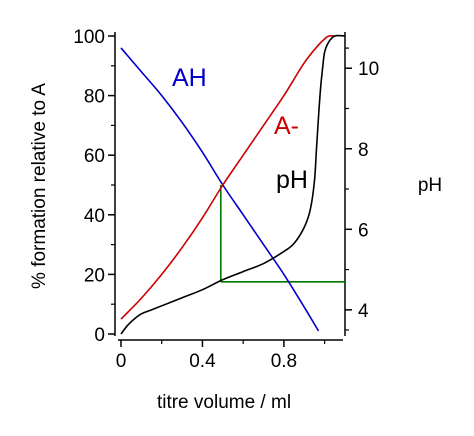  I want to click on y-right-tick-label: 6, so click(363, 230).